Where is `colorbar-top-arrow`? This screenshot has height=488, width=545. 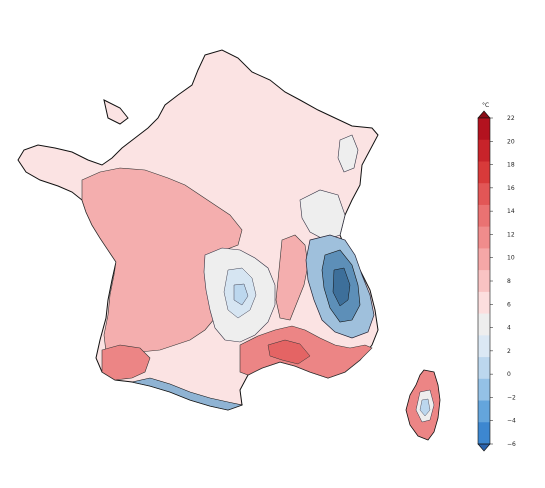
colorbar-top-arrow is located at coordinates (484, 114).